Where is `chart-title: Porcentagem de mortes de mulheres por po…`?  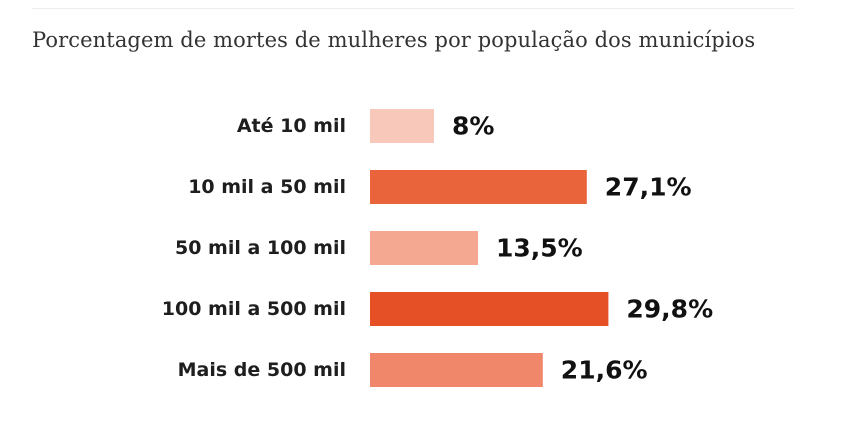 chart-title: Porcentagem de mortes de mulheres por po… is located at coordinates (394, 40).